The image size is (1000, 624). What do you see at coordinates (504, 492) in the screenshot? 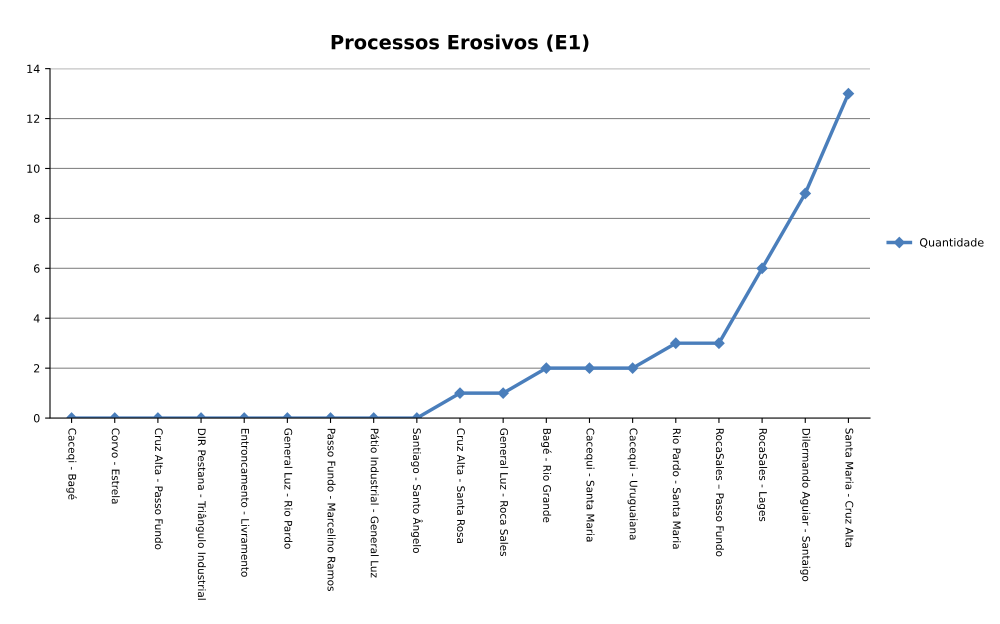
I see `x-tick-label: General Luz - Roca Sales` at bounding box center [504, 492].